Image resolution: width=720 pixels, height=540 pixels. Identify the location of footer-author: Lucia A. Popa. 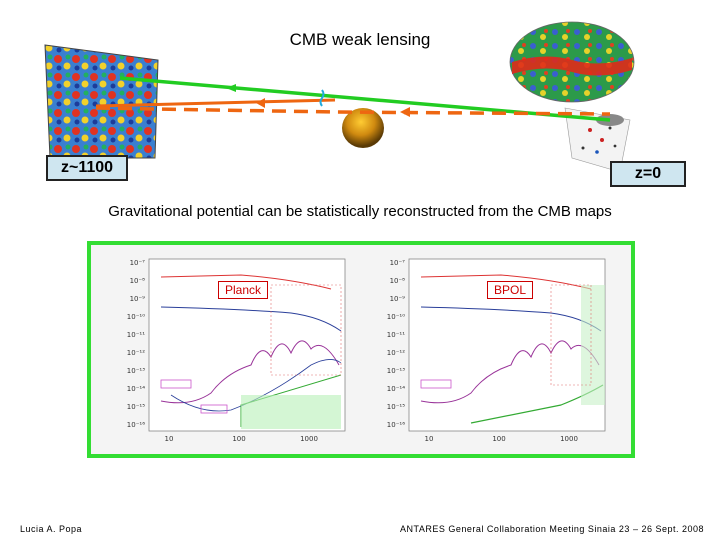
(51, 529).